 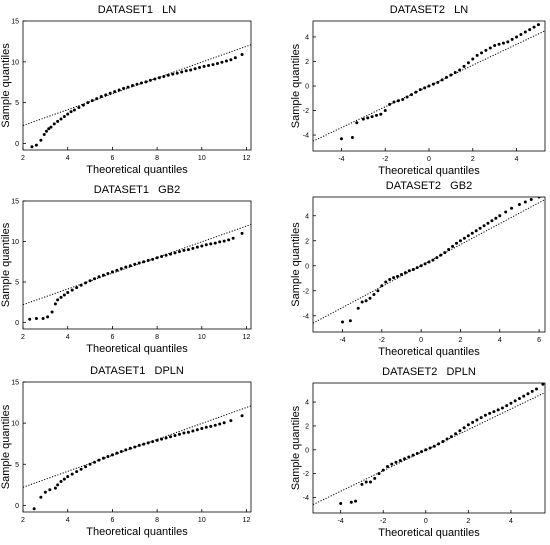 I want to click on y-tick-label: 15, so click(x=15, y=22).